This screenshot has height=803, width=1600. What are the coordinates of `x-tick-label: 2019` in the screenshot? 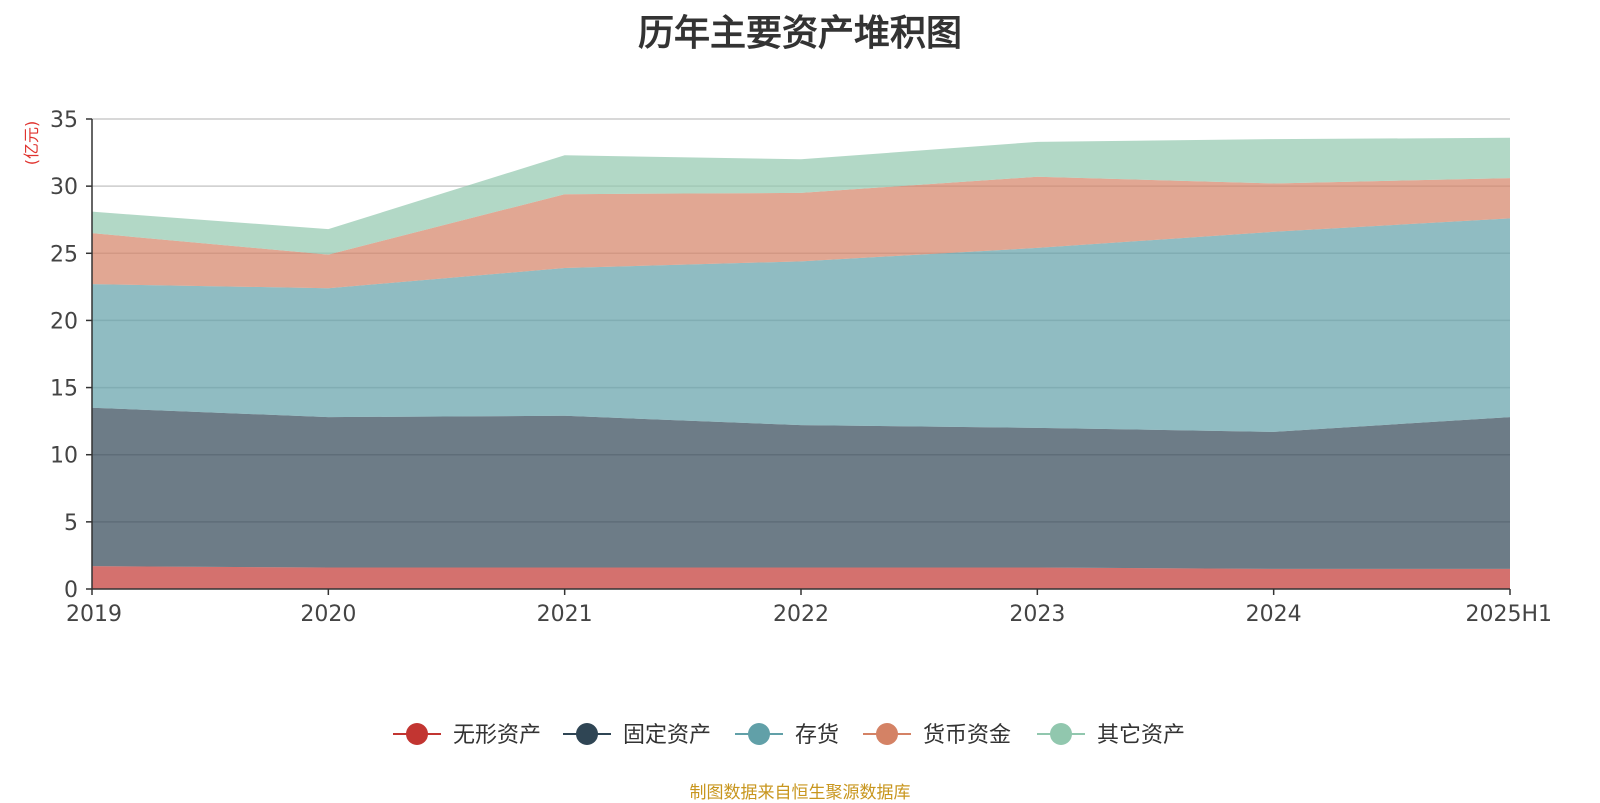 It's located at (94, 614).